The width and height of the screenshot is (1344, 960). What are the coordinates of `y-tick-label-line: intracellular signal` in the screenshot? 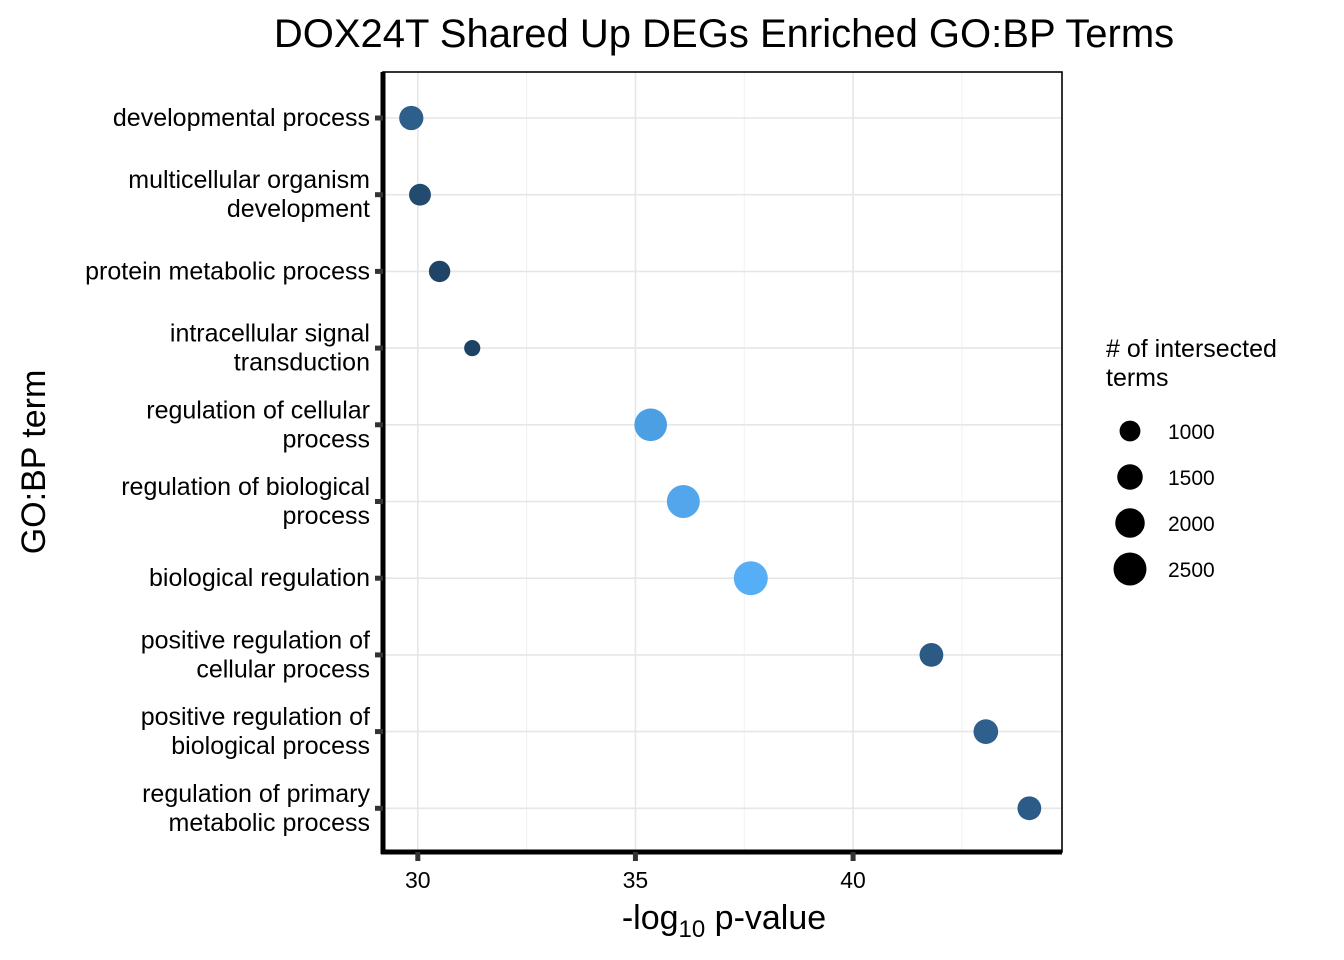 It's located at (270, 334).